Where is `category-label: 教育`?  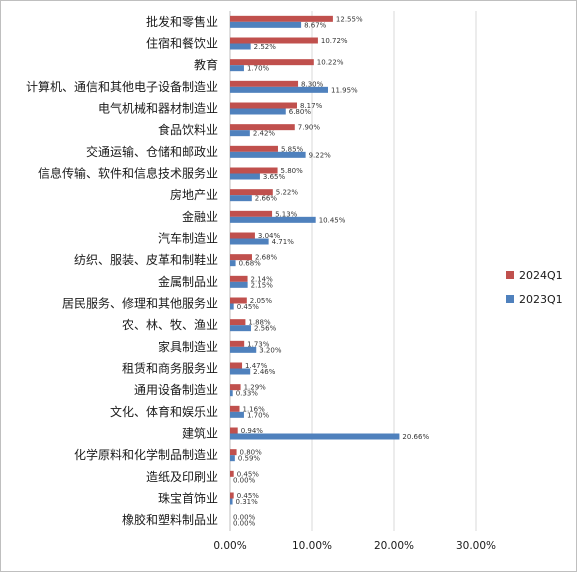
category-label: 教育 is located at coordinates (206, 64).